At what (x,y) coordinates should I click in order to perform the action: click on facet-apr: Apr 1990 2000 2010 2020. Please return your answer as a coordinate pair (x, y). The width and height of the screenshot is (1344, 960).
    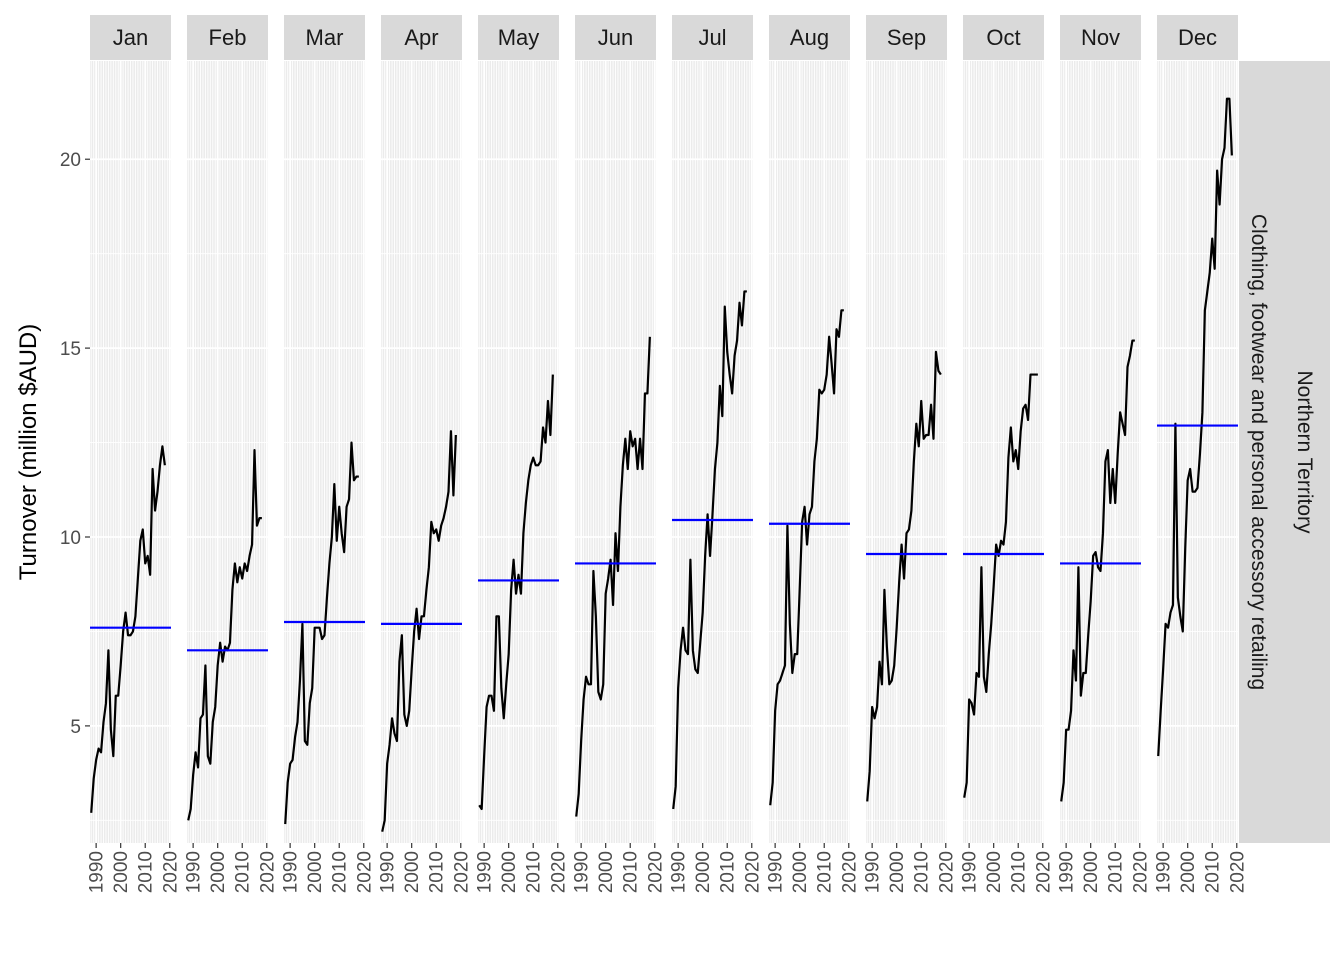
    Looking at the image, I should click on (425, 454).